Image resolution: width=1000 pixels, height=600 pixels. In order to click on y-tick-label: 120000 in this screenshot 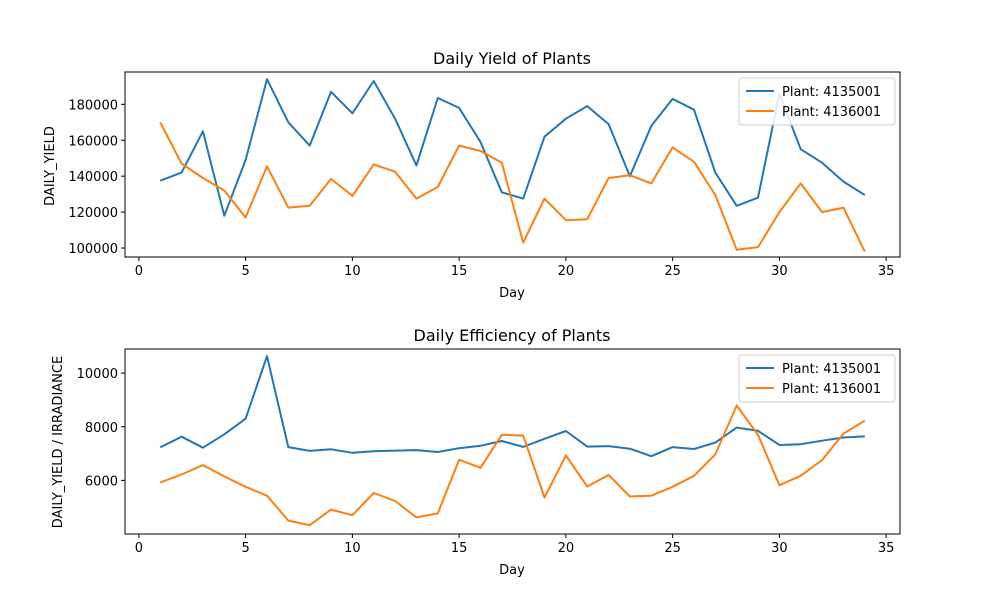, I will do `click(93, 213)`.